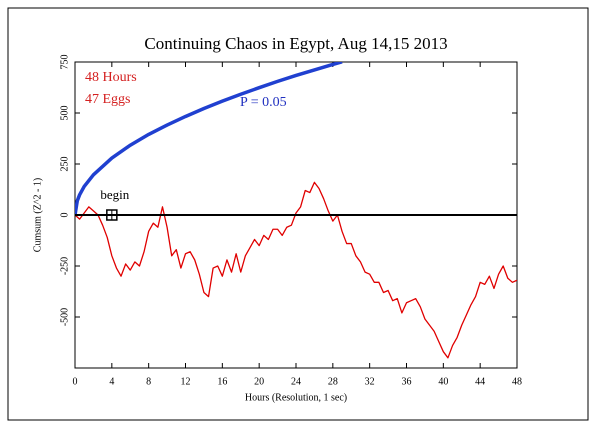  What do you see at coordinates (333, 381) in the screenshot?
I see `x-tick-label: 28` at bounding box center [333, 381].